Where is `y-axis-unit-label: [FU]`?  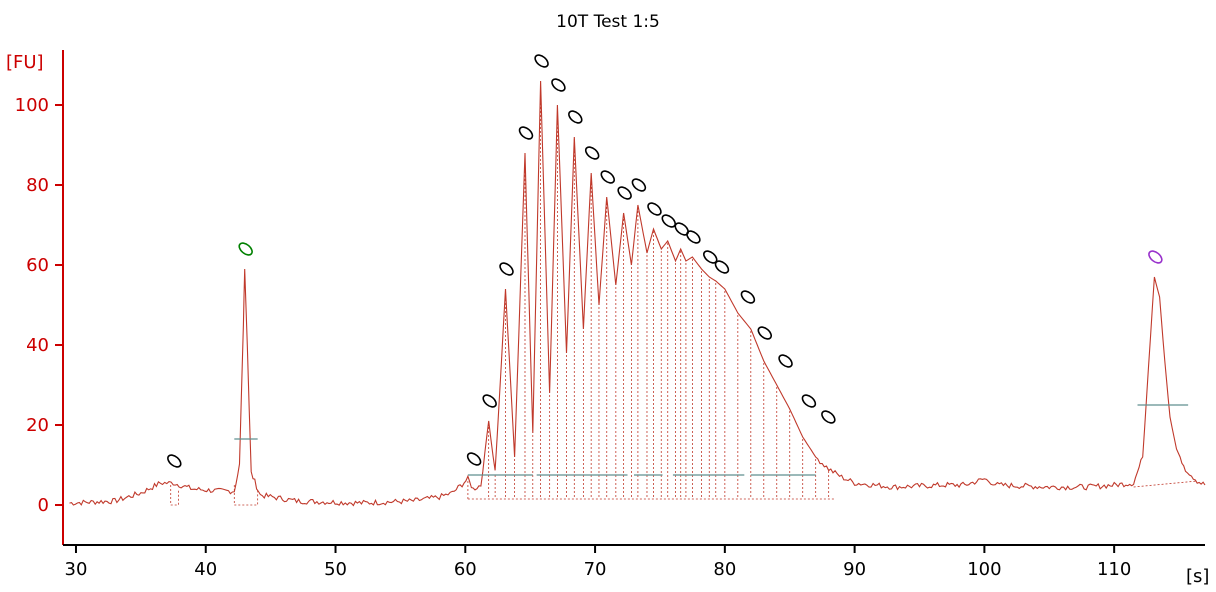 y-axis-unit-label: [FU] is located at coordinates (25, 62).